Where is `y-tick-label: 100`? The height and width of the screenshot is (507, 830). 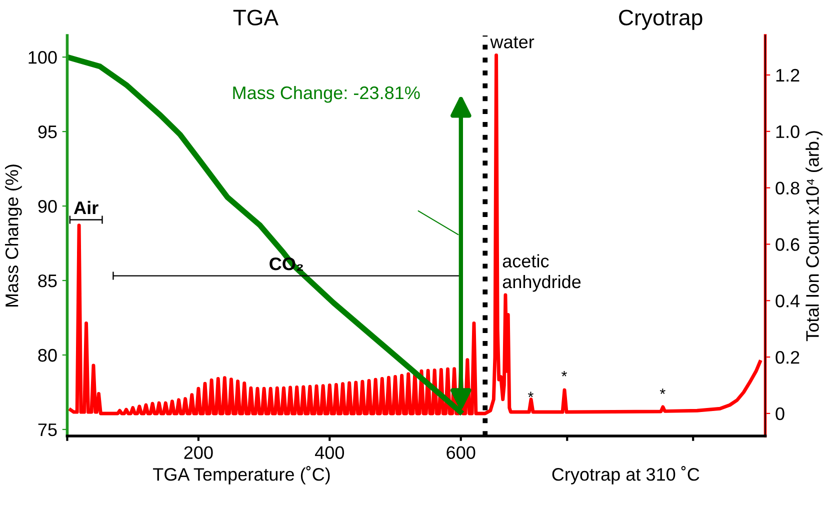 y-tick-label: 100 is located at coordinates (42, 57).